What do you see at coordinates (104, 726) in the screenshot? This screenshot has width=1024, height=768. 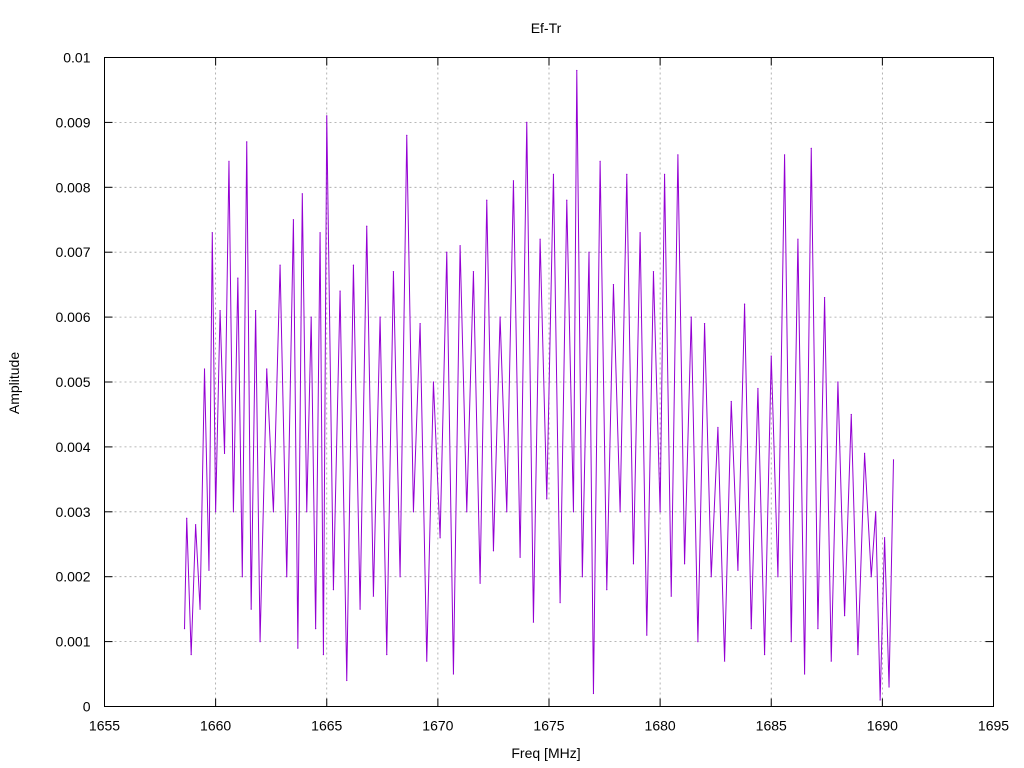 I see `x-tick-label: 1655` at bounding box center [104, 726].